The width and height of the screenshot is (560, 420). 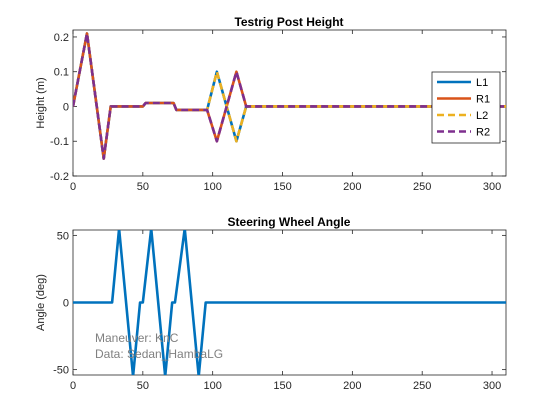 I want to click on annotation-data: Data: Sedan_HambaLG, so click(x=159, y=354).